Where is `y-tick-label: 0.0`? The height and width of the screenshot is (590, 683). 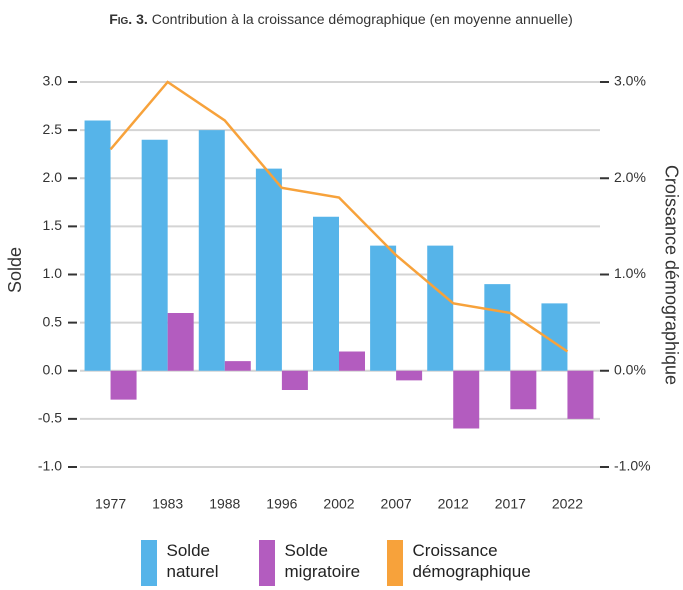
y-tick-label: 0.0 is located at coordinates (53, 369).